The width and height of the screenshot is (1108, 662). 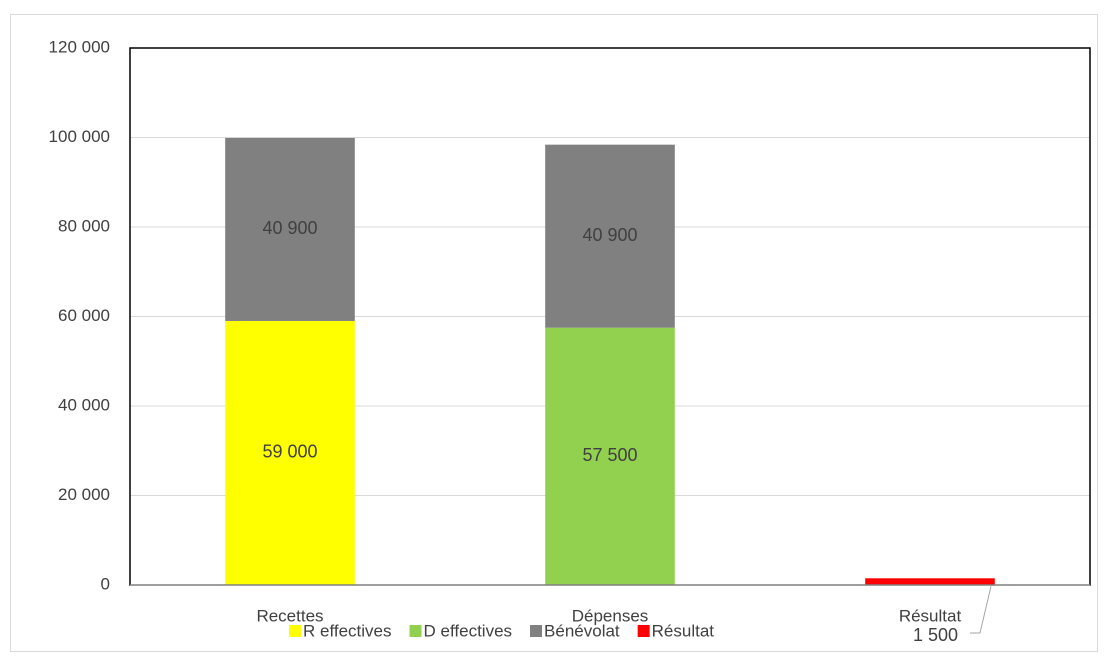 What do you see at coordinates (105, 583) in the screenshot?
I see `y-tick-label: 0` at bounding box center [105, 583].